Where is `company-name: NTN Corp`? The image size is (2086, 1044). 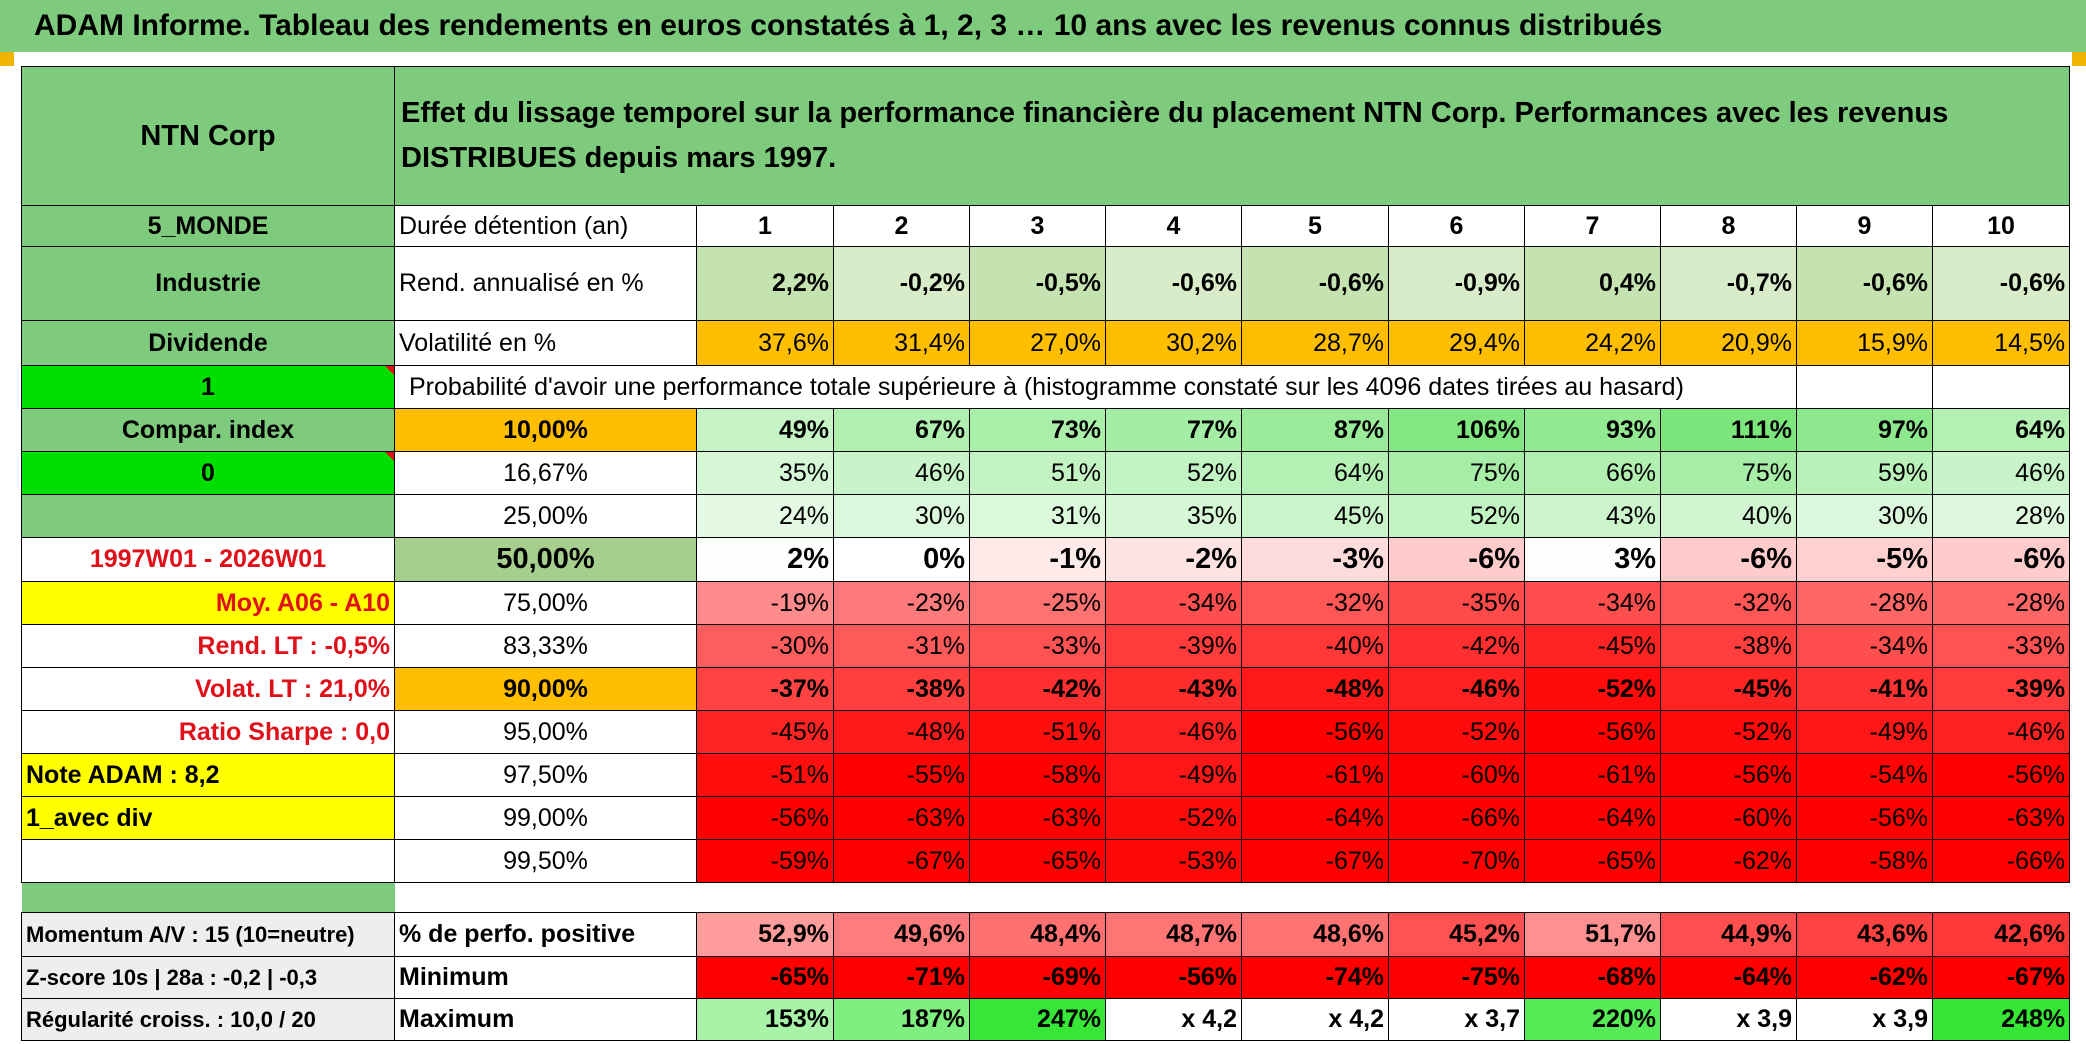 company-name: NTN Corp is located at coordinates (208, 136).